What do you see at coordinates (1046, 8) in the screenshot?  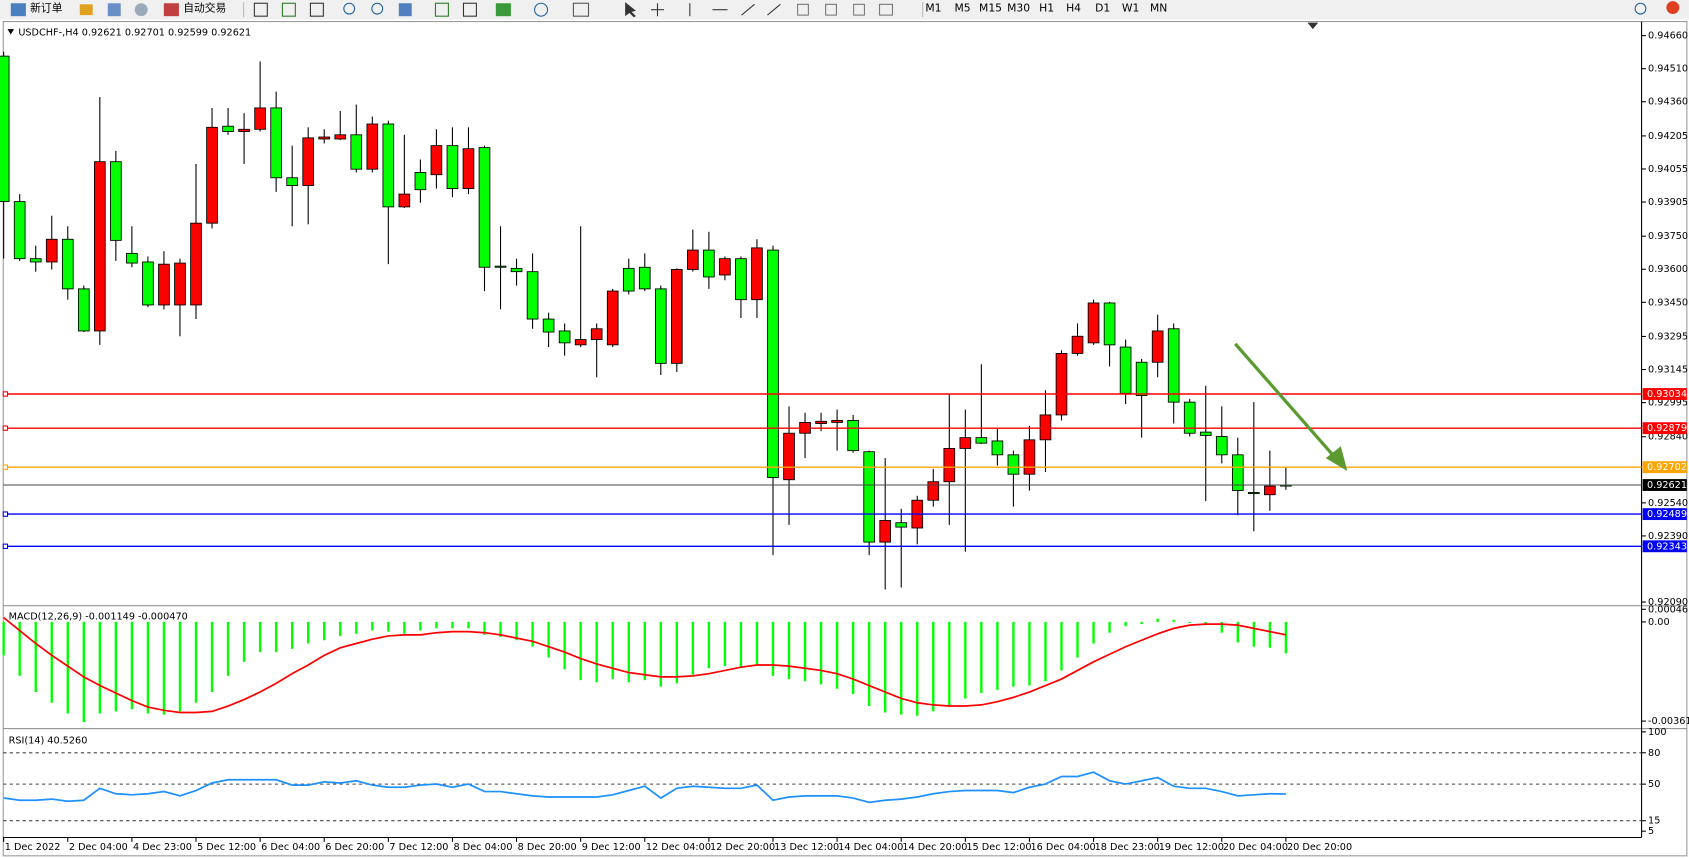 I see `timeframe-button: H1` at bounding box center [1046, 8].